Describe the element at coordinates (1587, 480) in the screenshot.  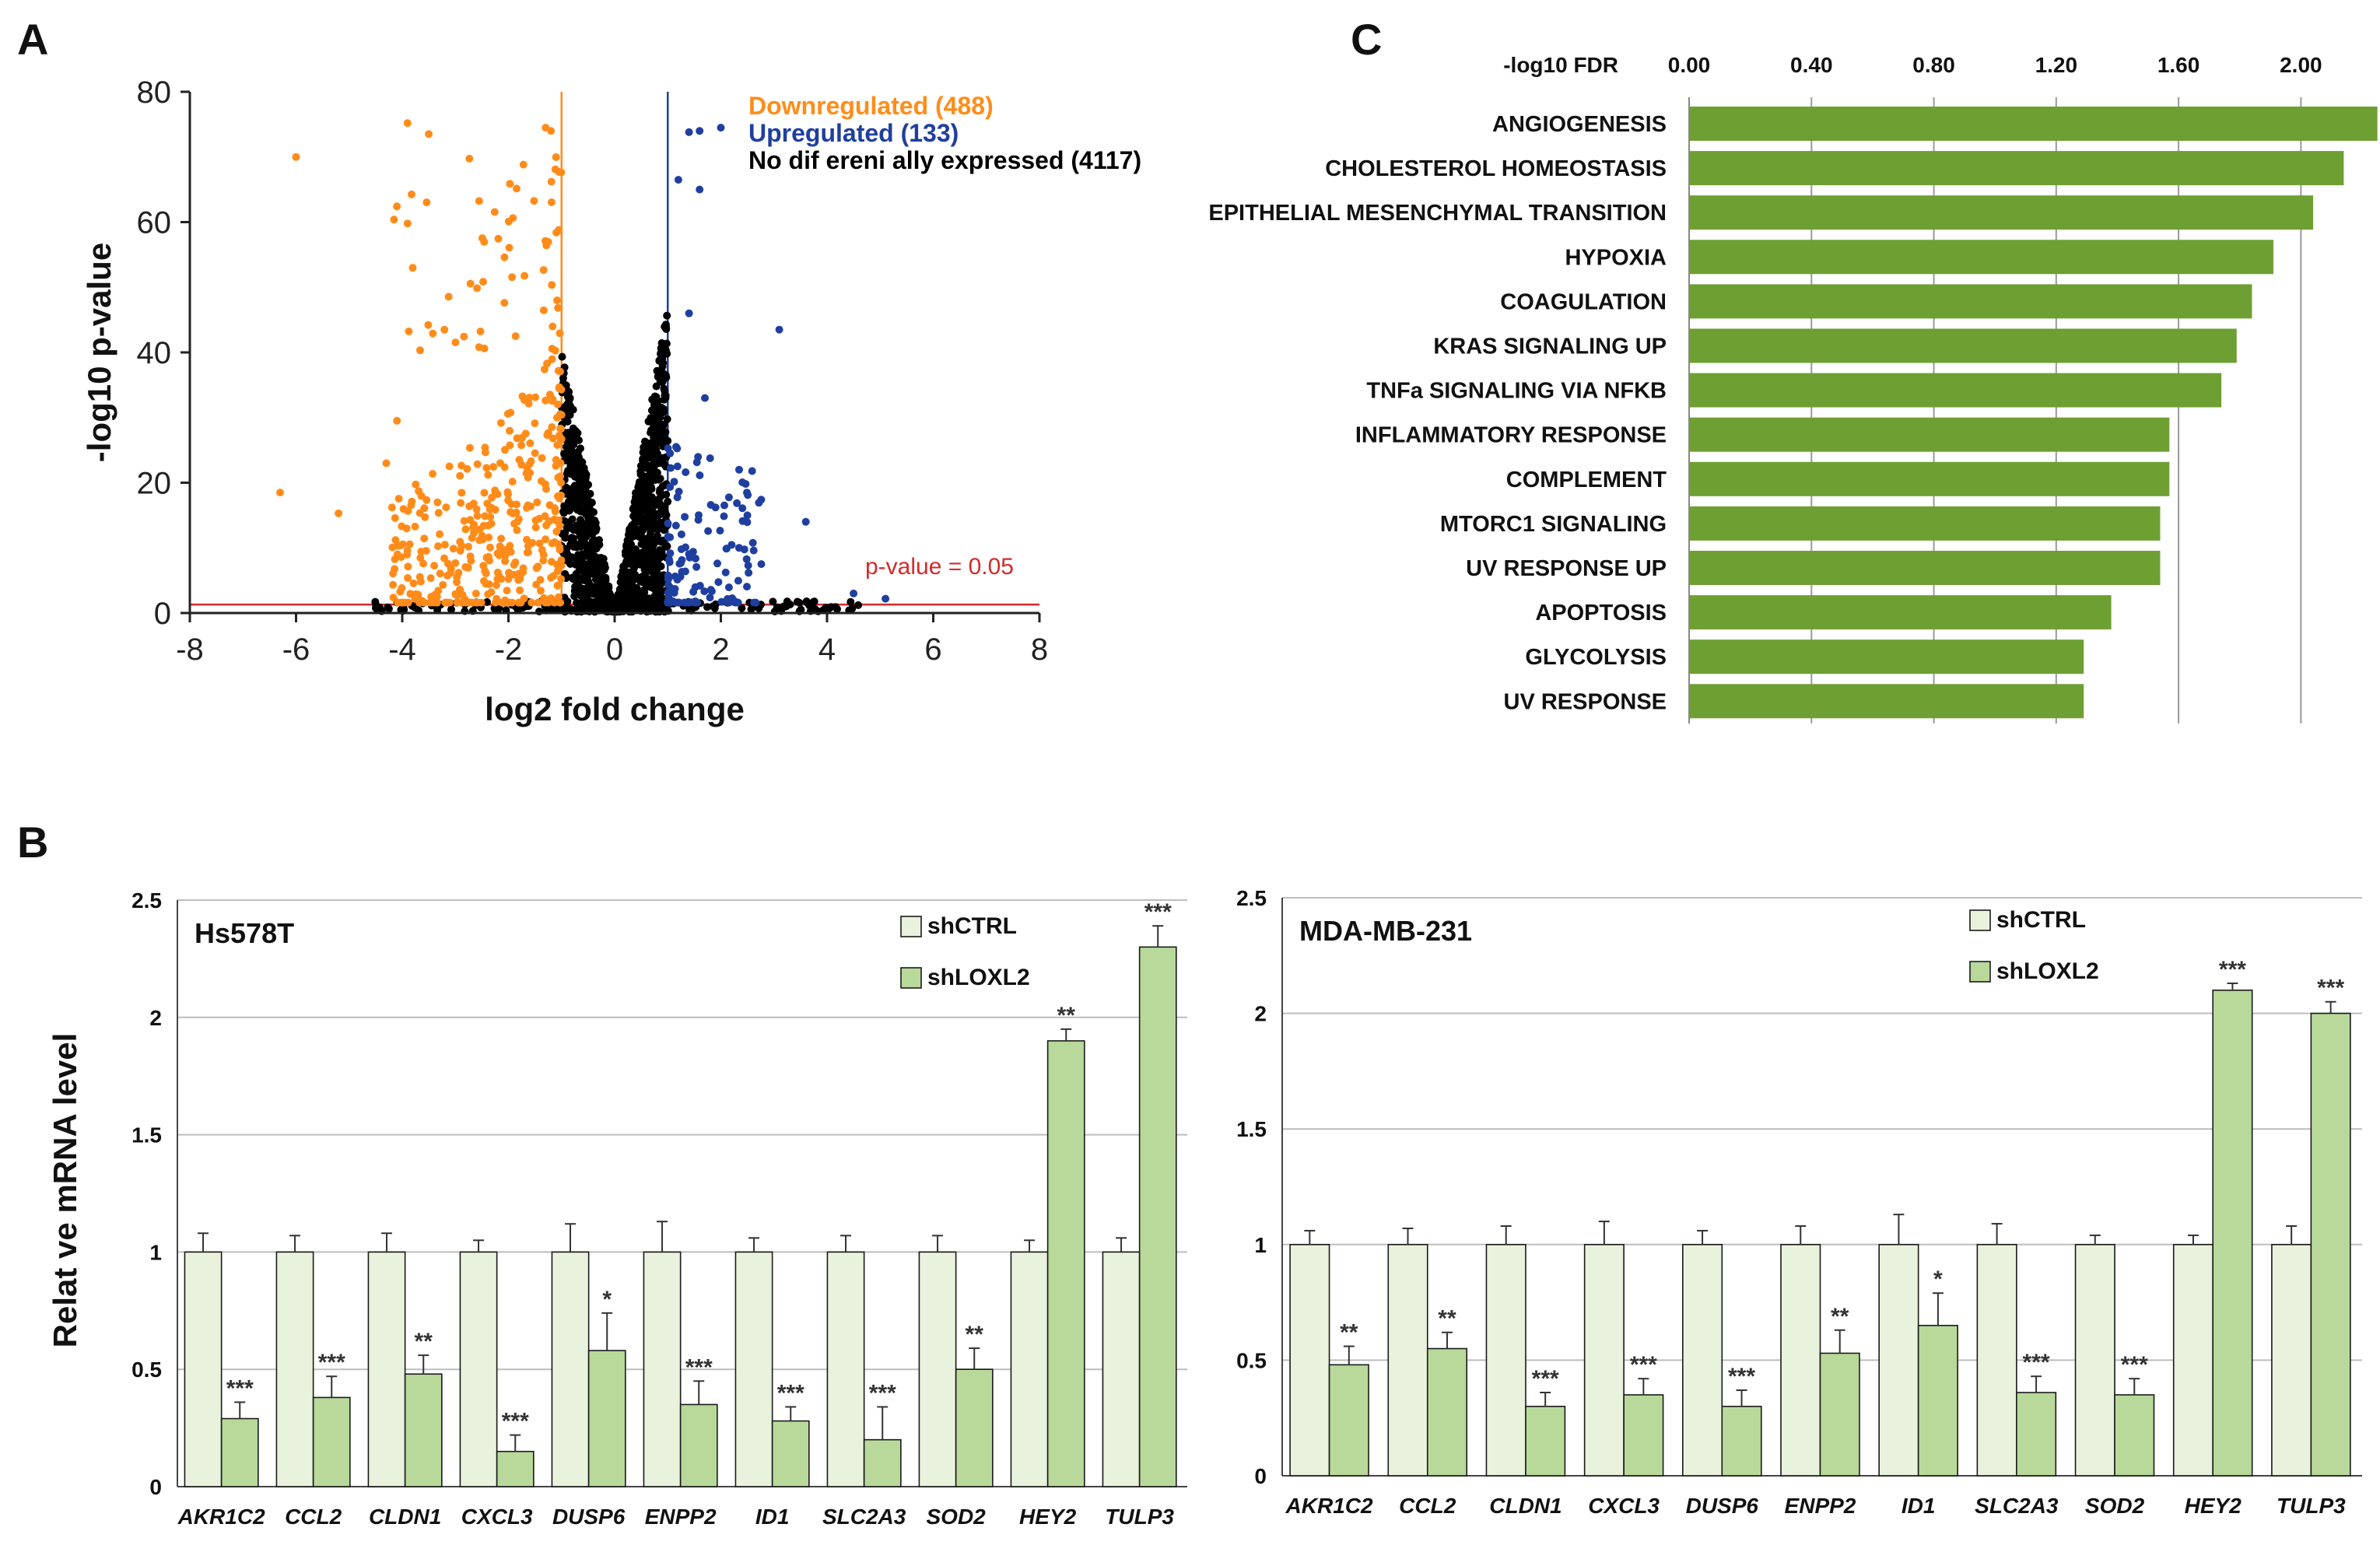
I see `enrichment-category-label: COMPLEMENT` at that location.